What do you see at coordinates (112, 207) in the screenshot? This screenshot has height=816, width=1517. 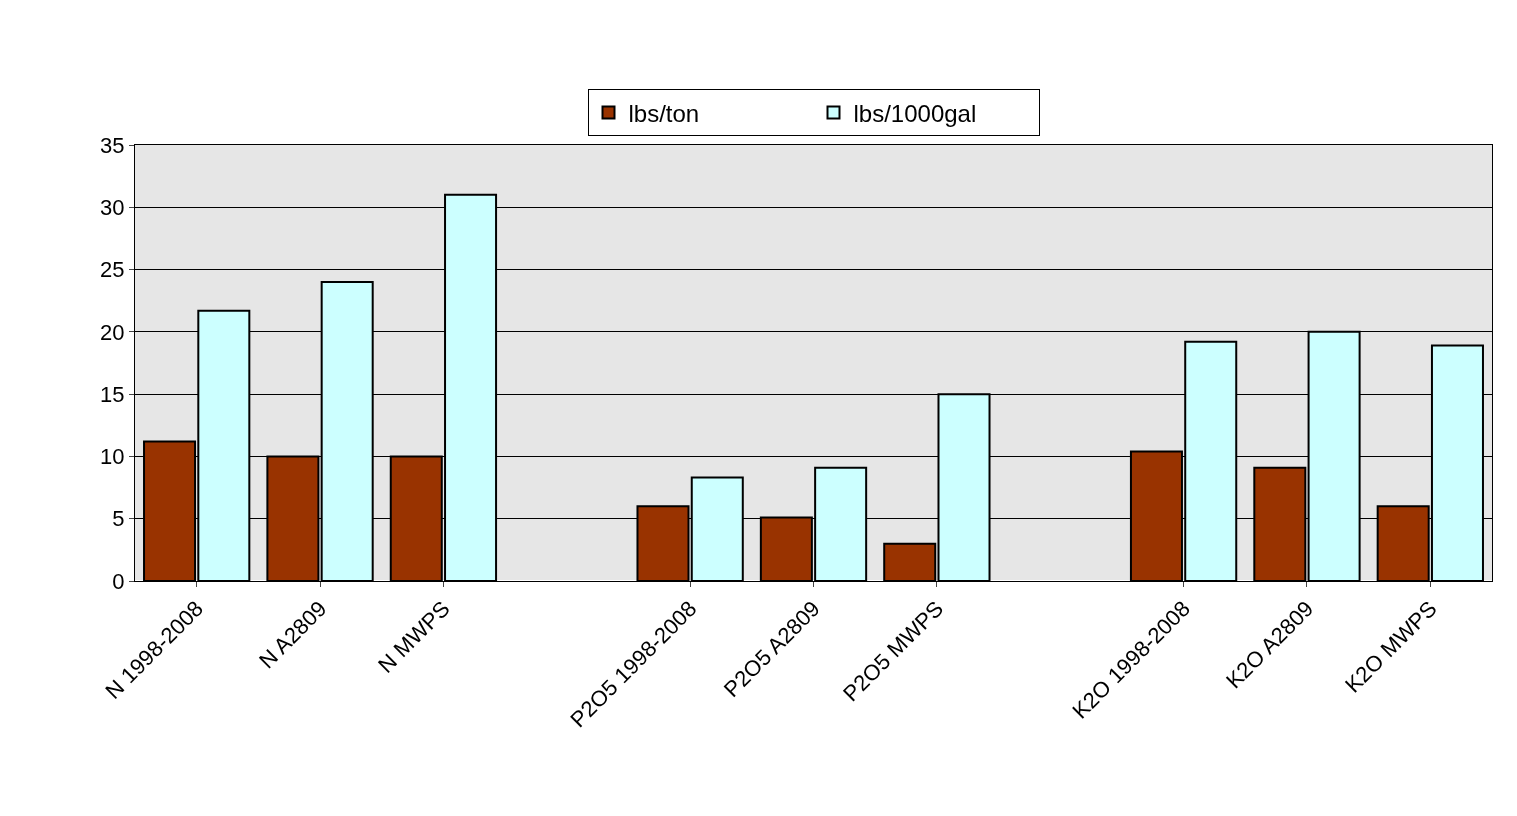 I see `y-tick-label: 30` at bounding box center [112, 207].